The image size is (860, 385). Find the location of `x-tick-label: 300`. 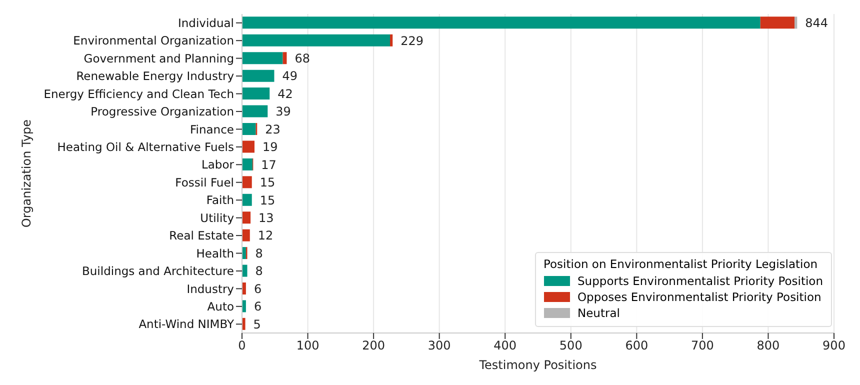

x-tick-label: 300 is located at coordinates (439, 345).